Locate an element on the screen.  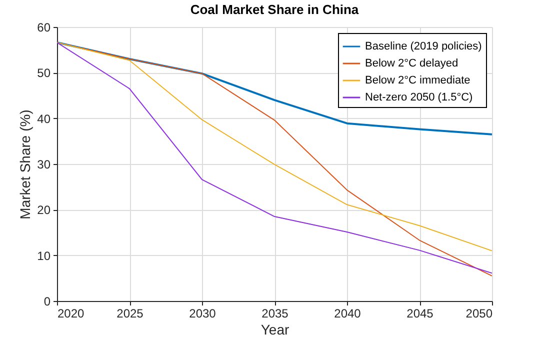
legend-label: Below 2°C delayed is located at coordinates (411, 64).